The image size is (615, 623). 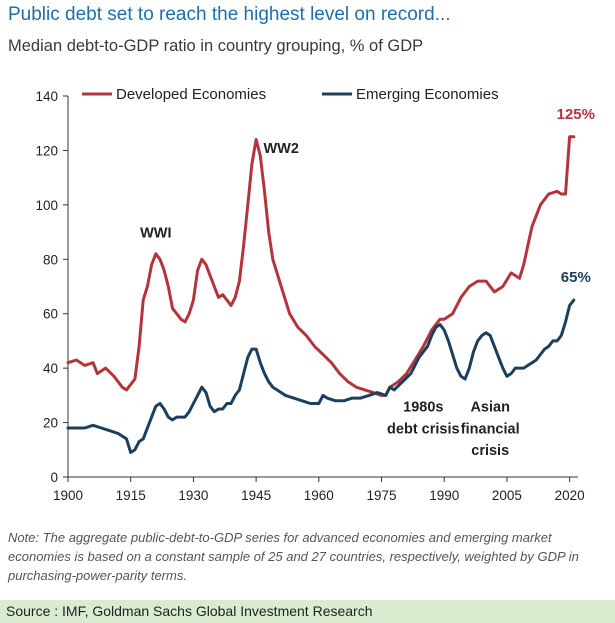 I want to click on legend: Developed Economies Emerging Economies, so click(x=290, y=94).